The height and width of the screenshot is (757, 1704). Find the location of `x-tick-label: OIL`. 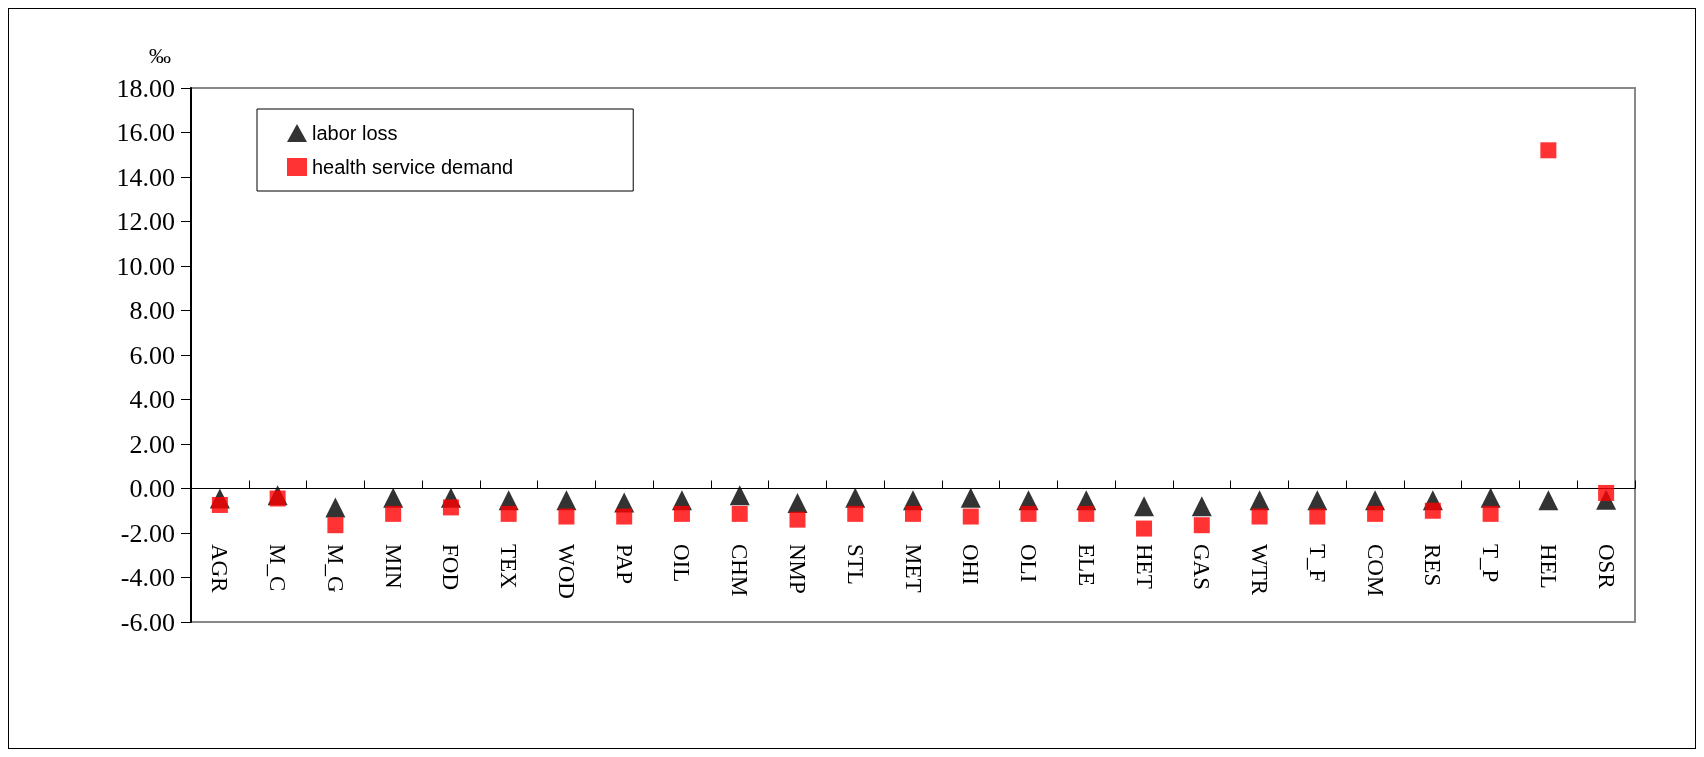

x-tick-label: OIL is located at coordinates (682, 563).